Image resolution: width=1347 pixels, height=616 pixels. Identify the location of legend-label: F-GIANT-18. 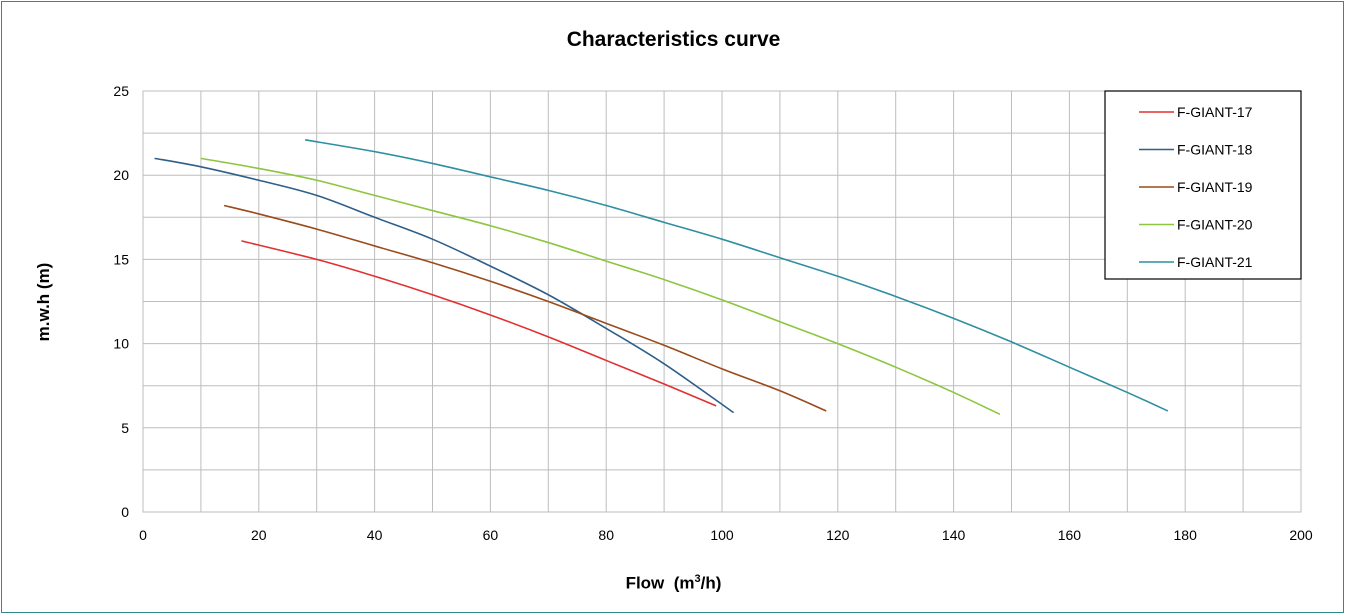
(1215, 150).